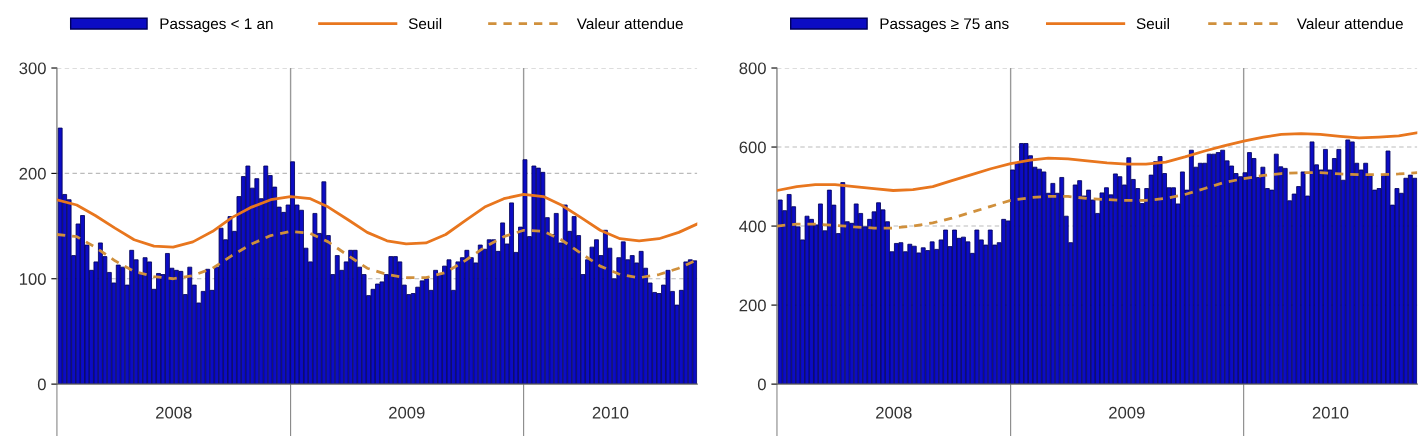  I want to click on y-tick-label: 100, so click(32, 279).